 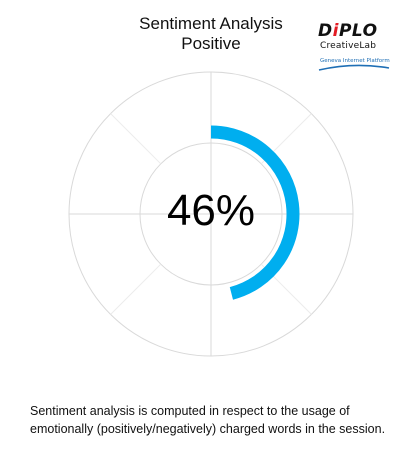 What do you see at coordinates (211, 43) in the screenshot?
I see `chart-subtitle: Positive` at bounding box center [211, 43].